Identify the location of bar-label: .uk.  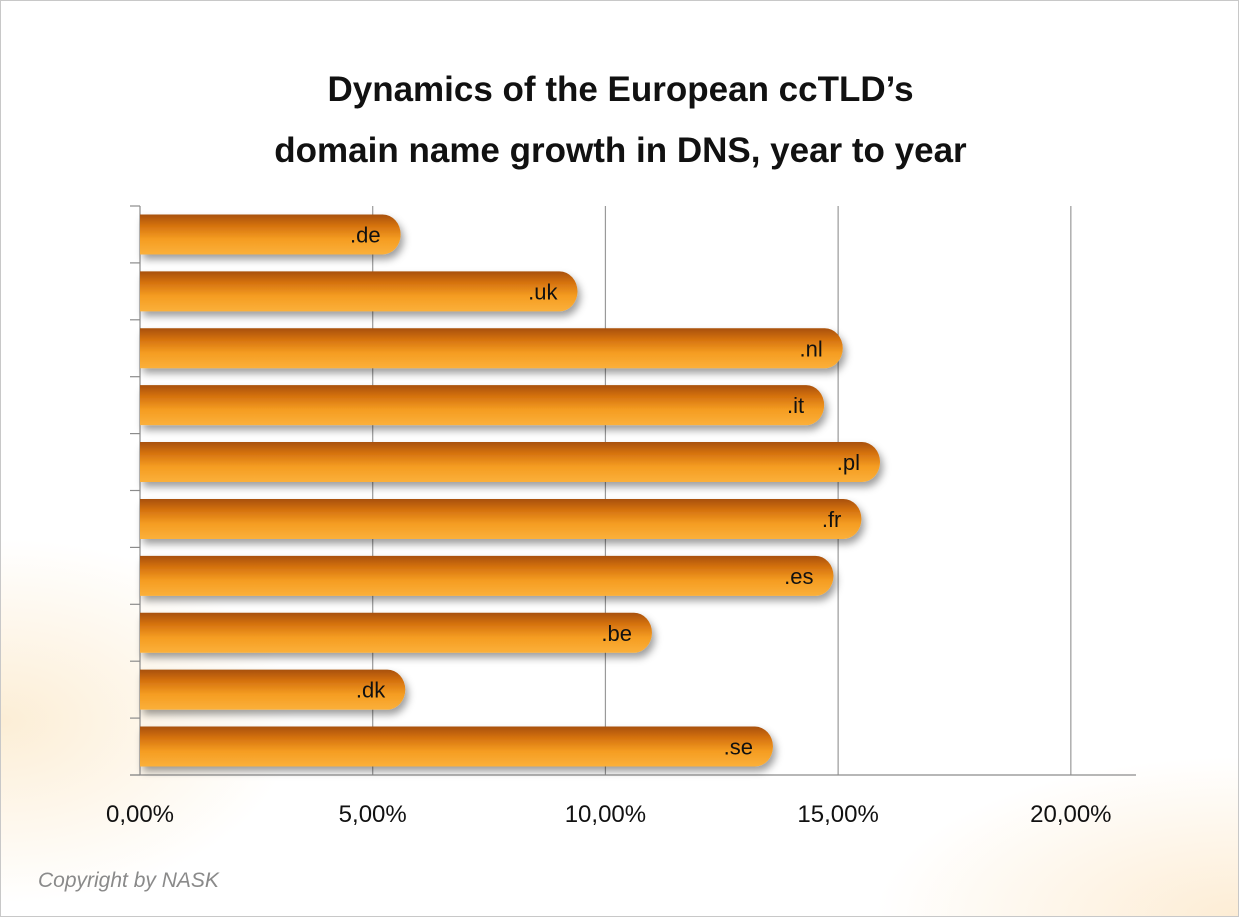
(543, 291).